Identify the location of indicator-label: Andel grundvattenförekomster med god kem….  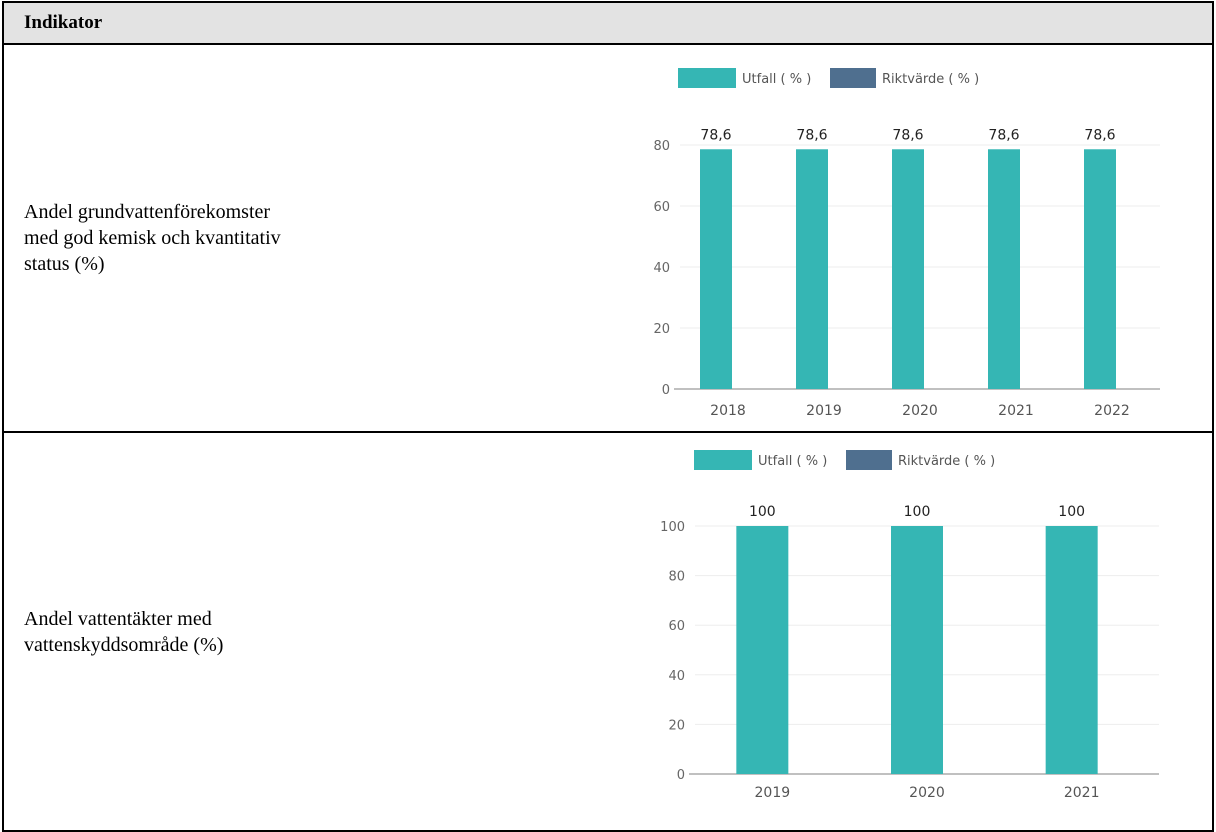
(152, 238).